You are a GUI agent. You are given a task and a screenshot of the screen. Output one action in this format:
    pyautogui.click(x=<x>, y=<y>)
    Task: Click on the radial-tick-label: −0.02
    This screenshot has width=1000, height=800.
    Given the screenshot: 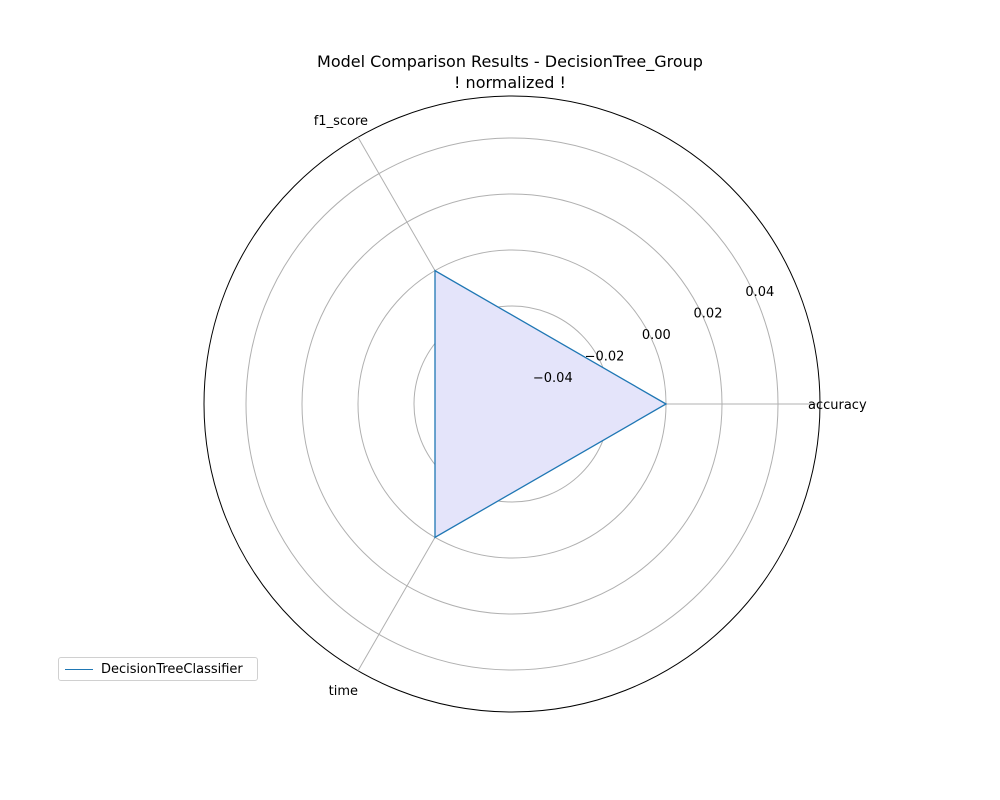 What is the action you would take?
    pyautogui.click(x=605, y=357)
    